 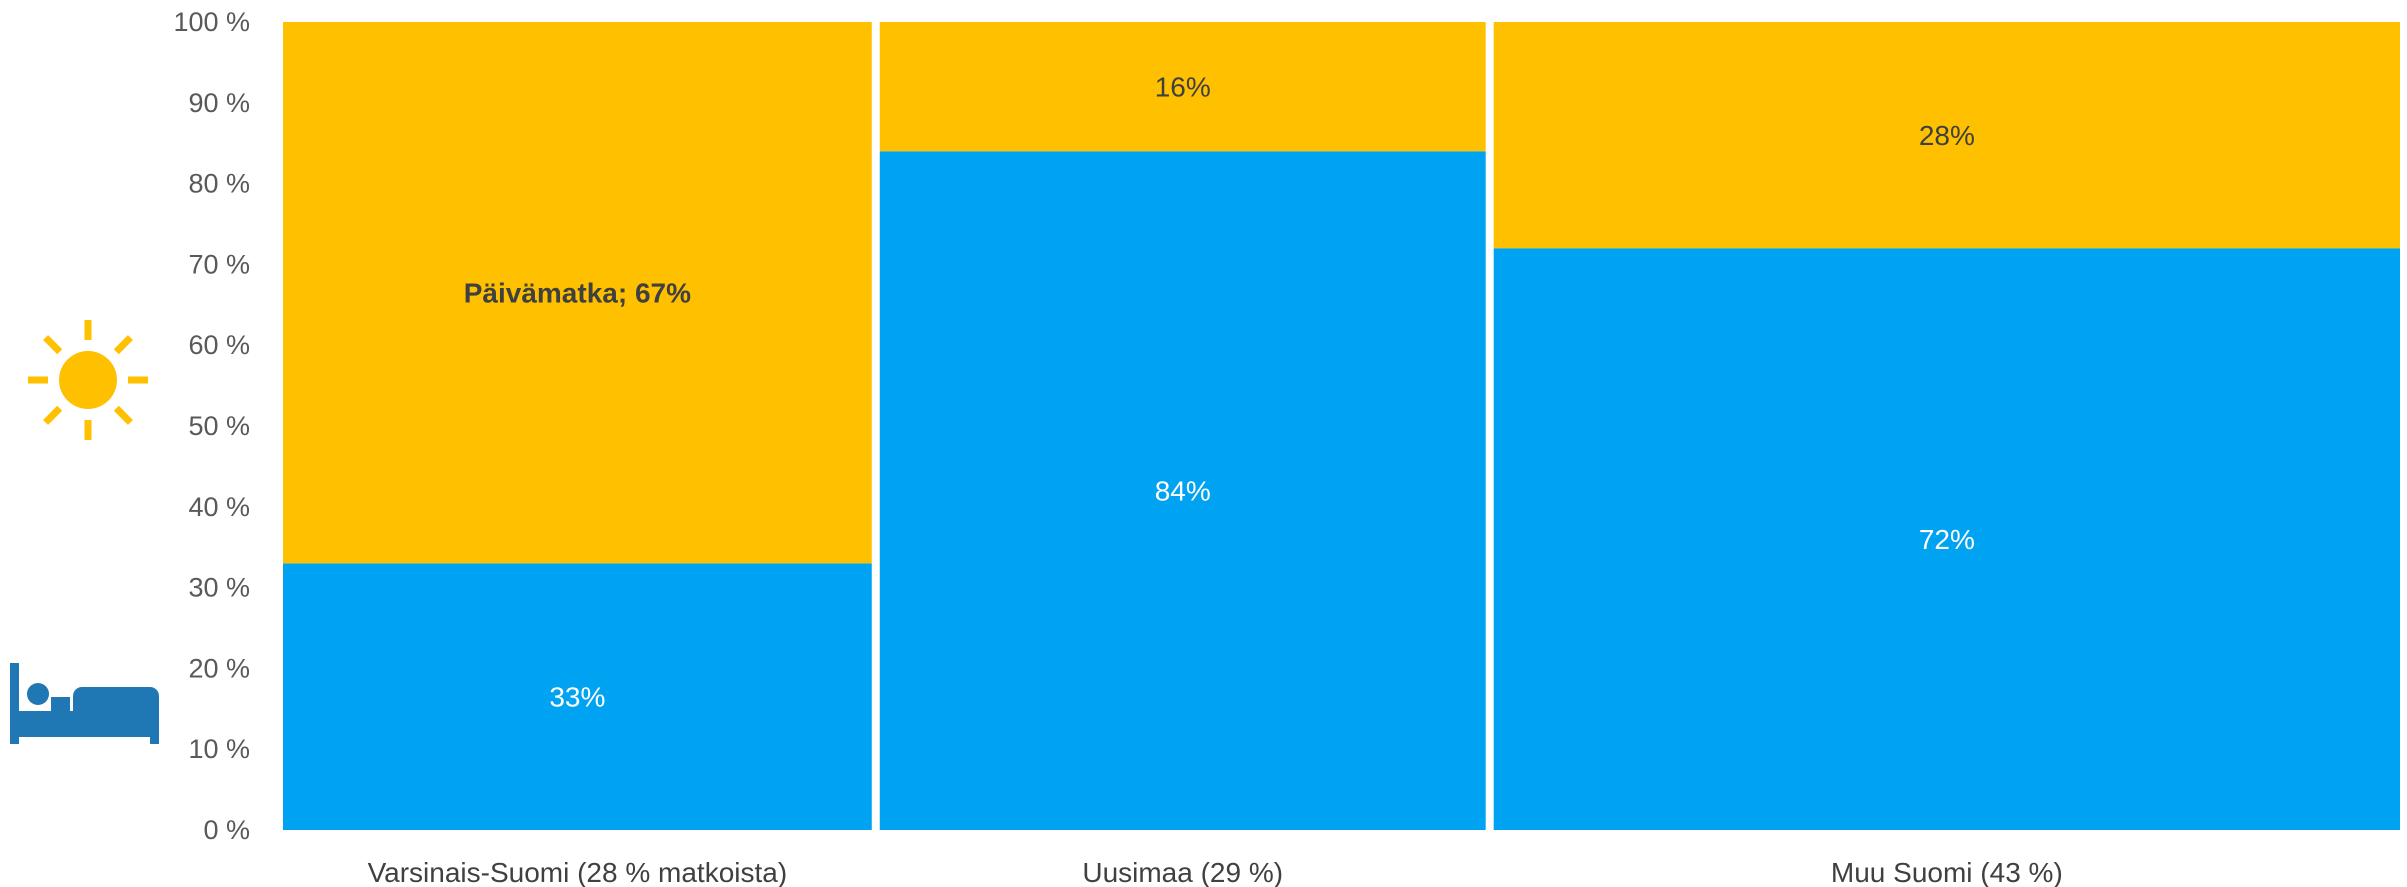 I want to click on bed-icon, so click(x=84, y=703).